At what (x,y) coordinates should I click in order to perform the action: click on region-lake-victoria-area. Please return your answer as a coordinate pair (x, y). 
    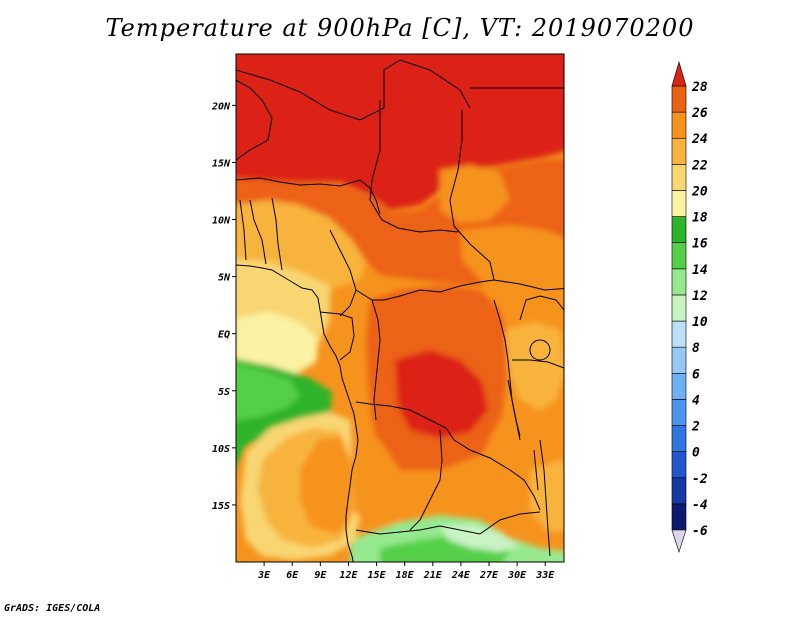
    Looking at the image, I should click on (534, 366).